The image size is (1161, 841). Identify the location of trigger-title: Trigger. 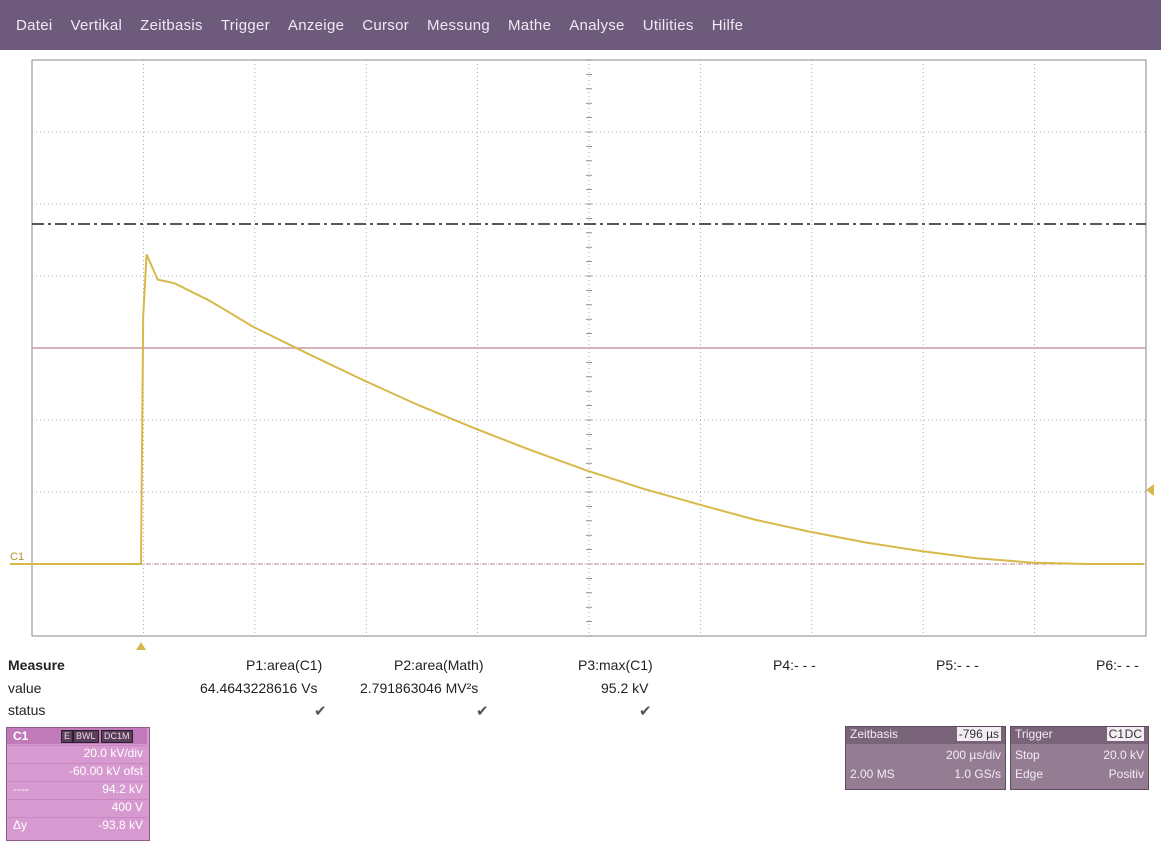
(1034, 734).